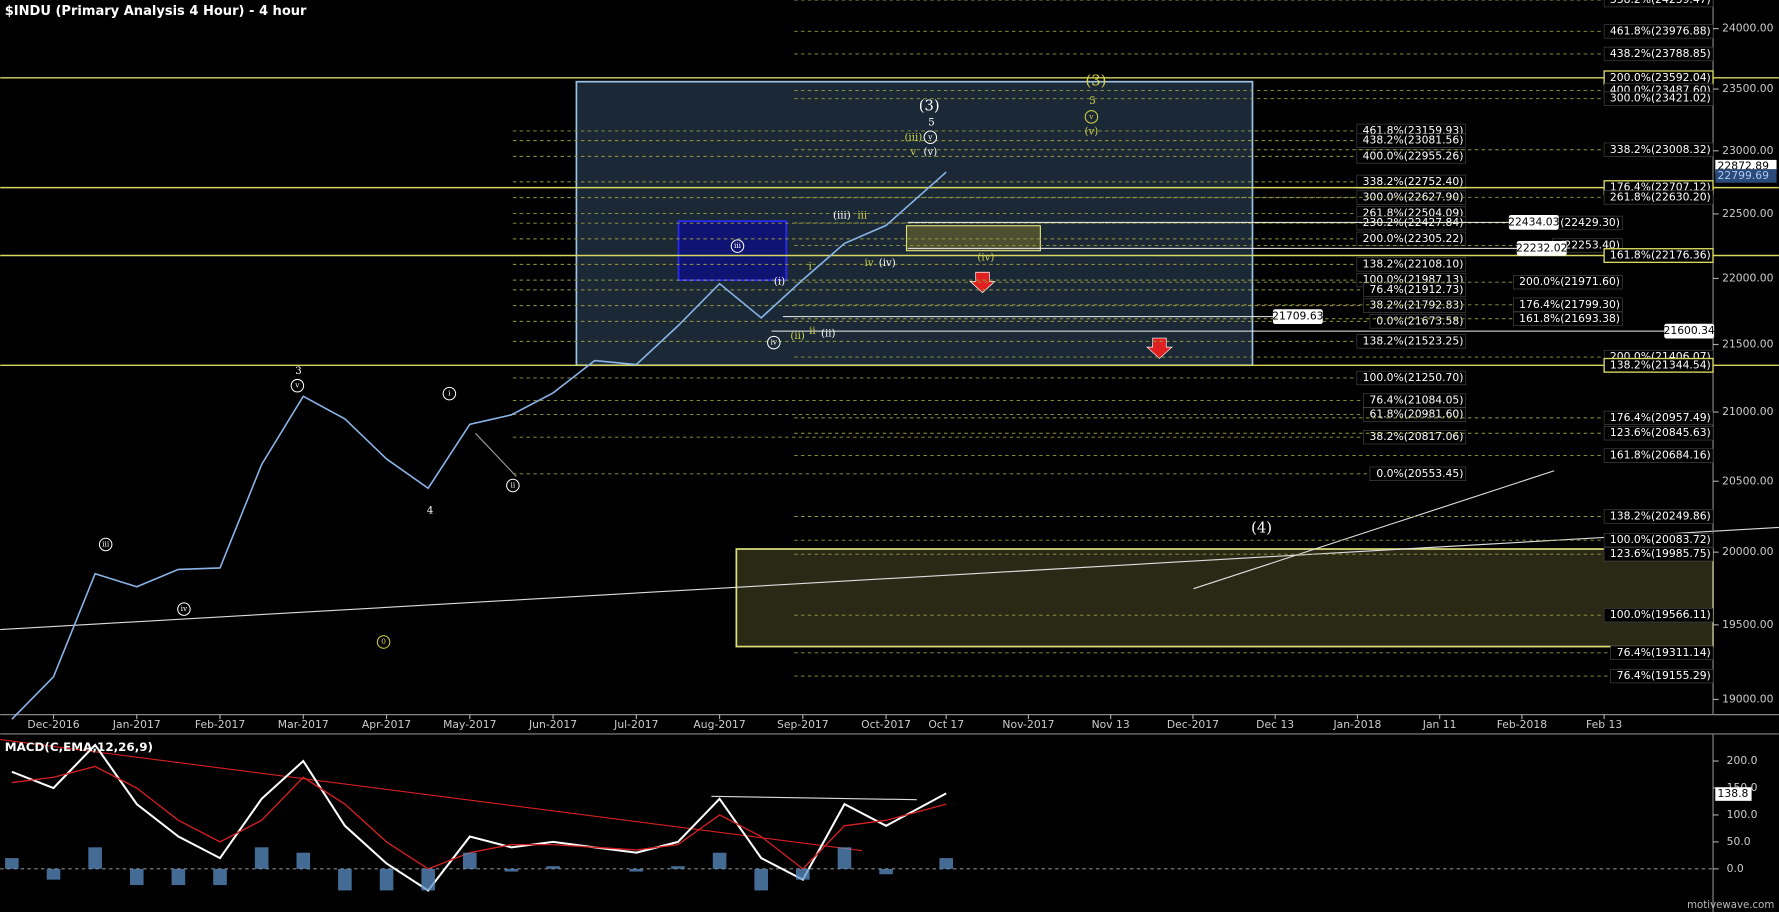 This screenshot has width=1779, height=912. I want to click on y-tick-label: 23000.00, so click(1748, 150).